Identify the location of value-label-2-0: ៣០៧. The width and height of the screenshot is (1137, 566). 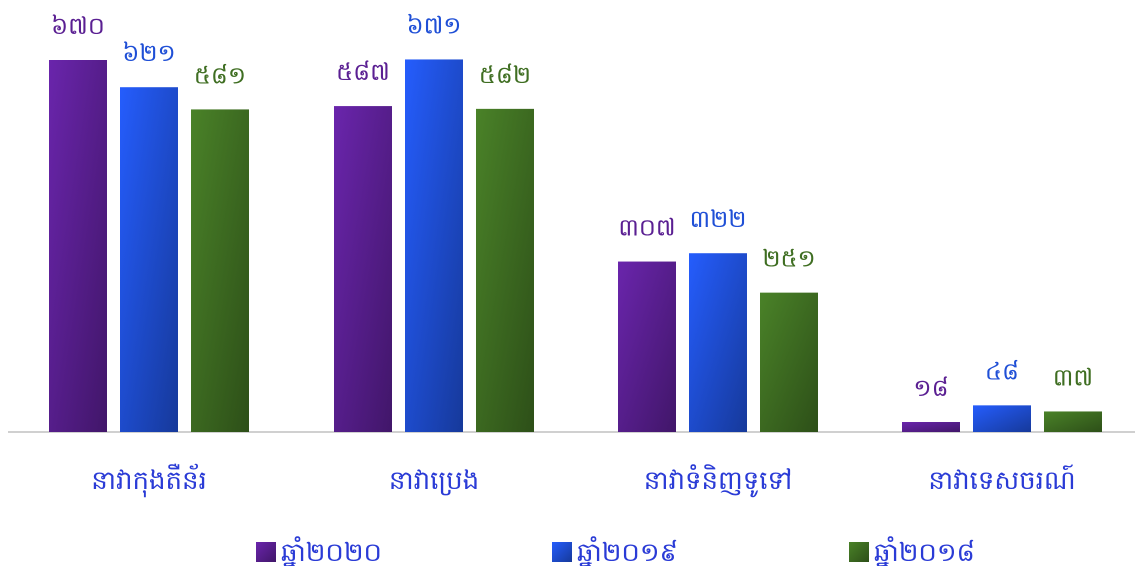
(646, 228).